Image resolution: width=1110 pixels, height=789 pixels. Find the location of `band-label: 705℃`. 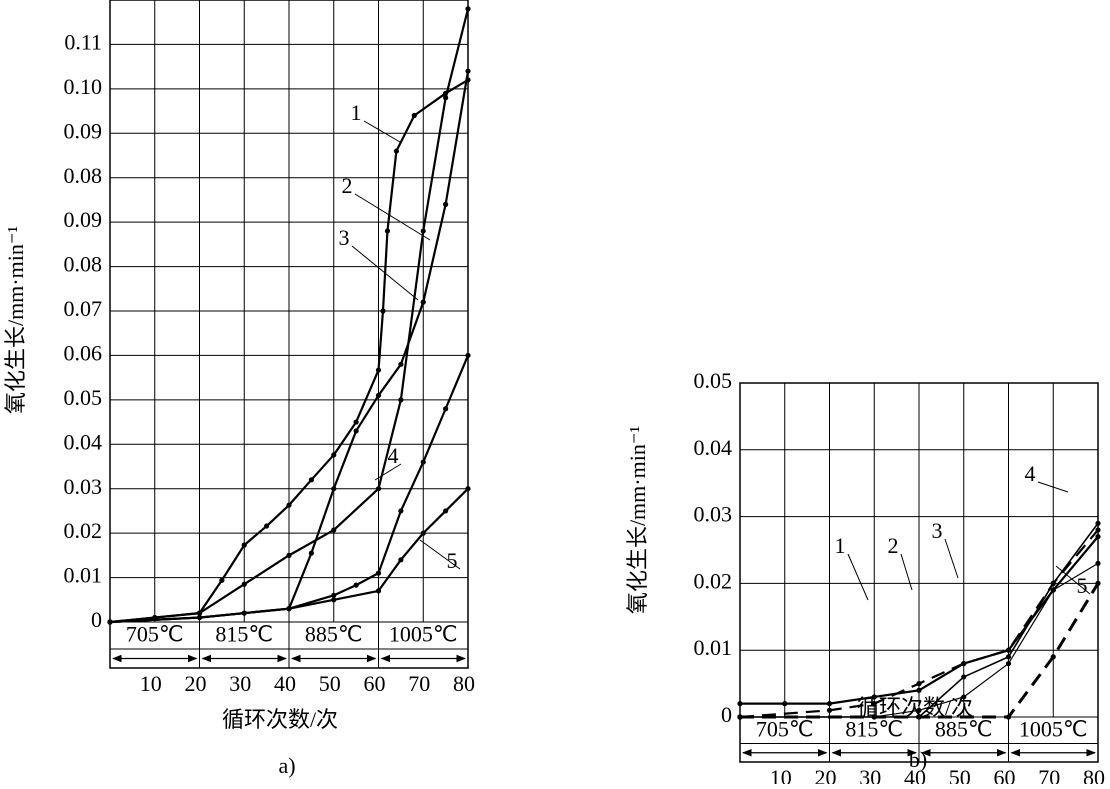

band-label: 705℃ is located at coordinates (785, 728).